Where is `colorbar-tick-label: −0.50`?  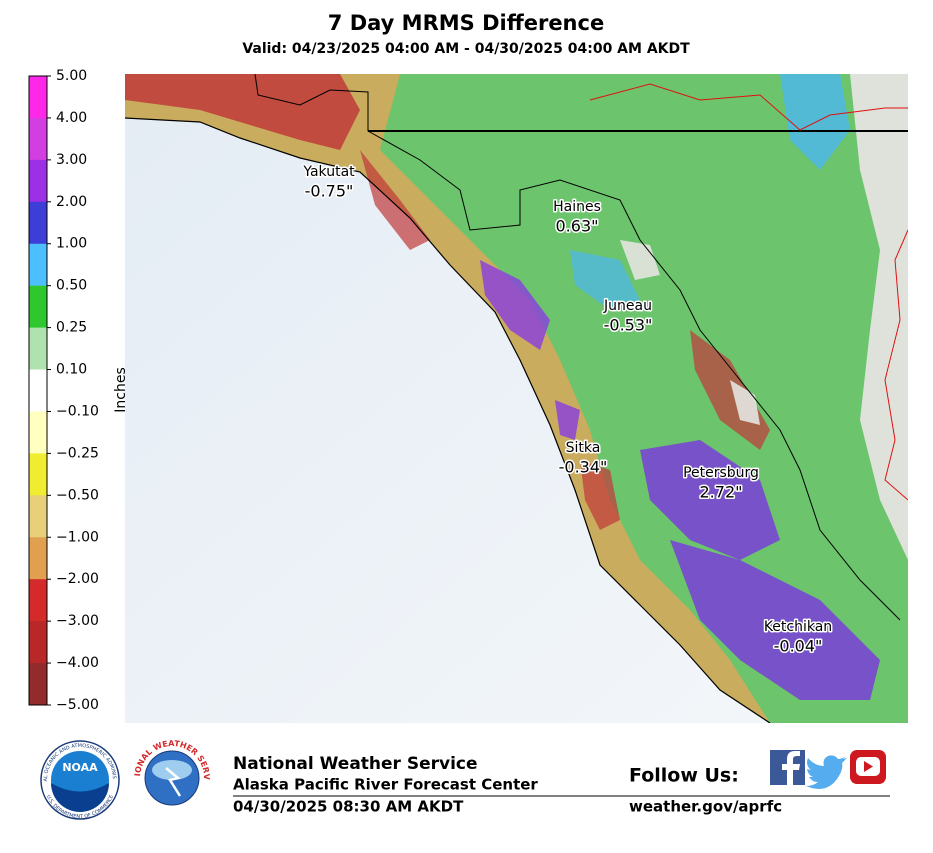 colorbar-tick-label: −0.50 is located at coordinates (77, 495).